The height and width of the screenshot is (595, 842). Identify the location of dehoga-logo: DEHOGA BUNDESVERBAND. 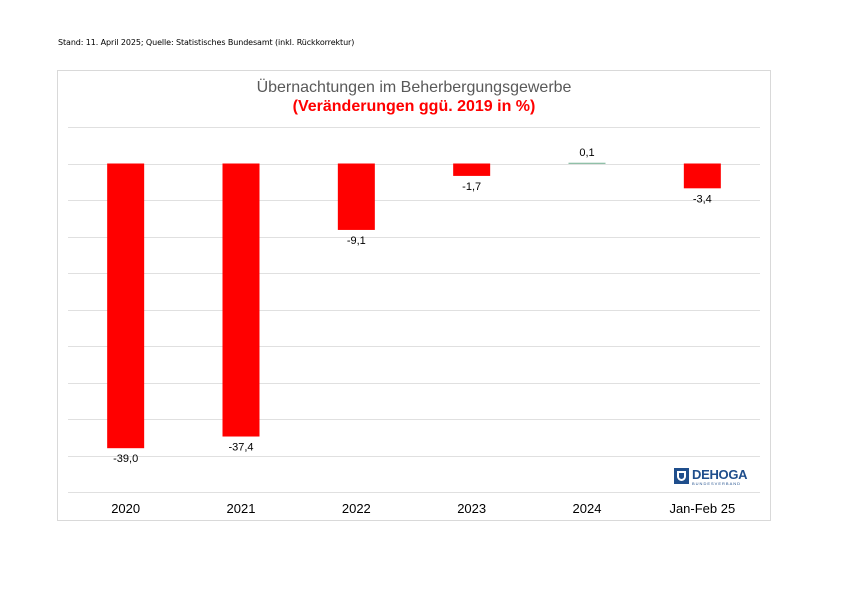
(714, 477).